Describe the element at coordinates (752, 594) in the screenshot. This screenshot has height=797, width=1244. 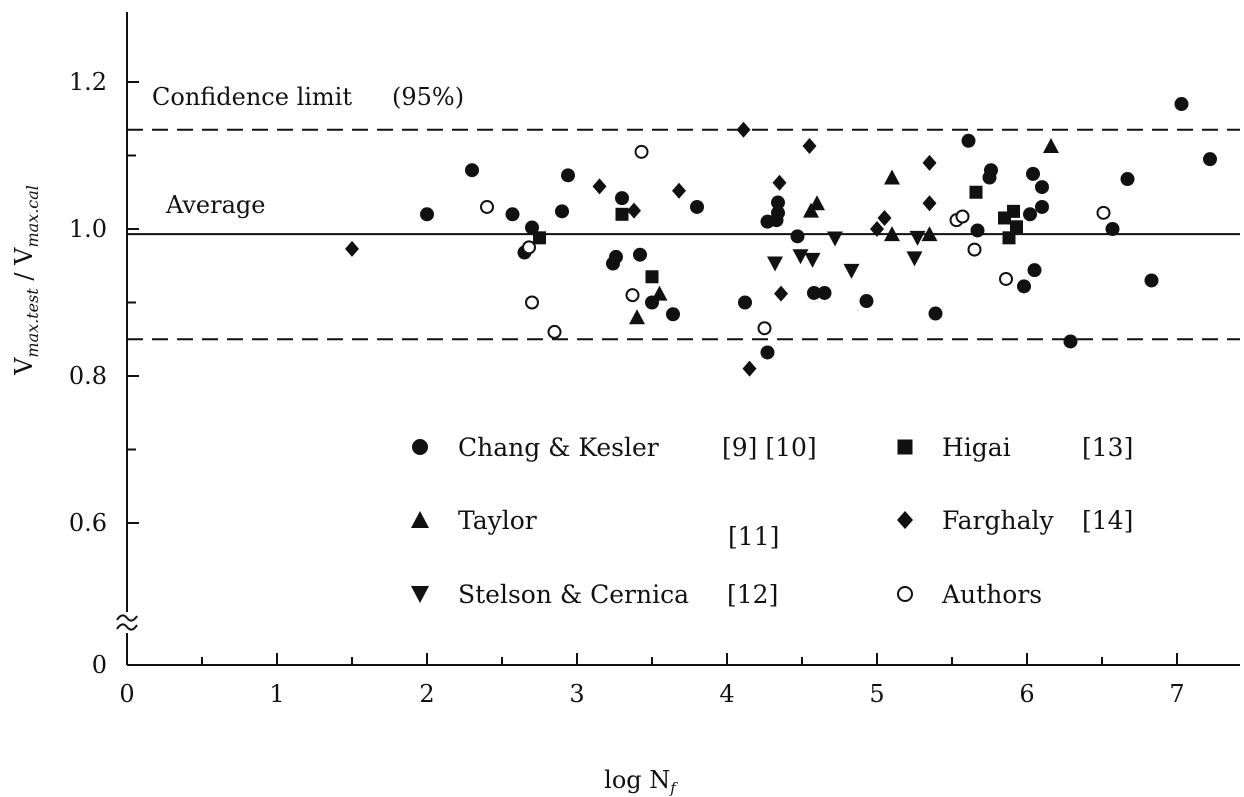
I see `legend-ref-stelson-cernica: [12]` at that location.